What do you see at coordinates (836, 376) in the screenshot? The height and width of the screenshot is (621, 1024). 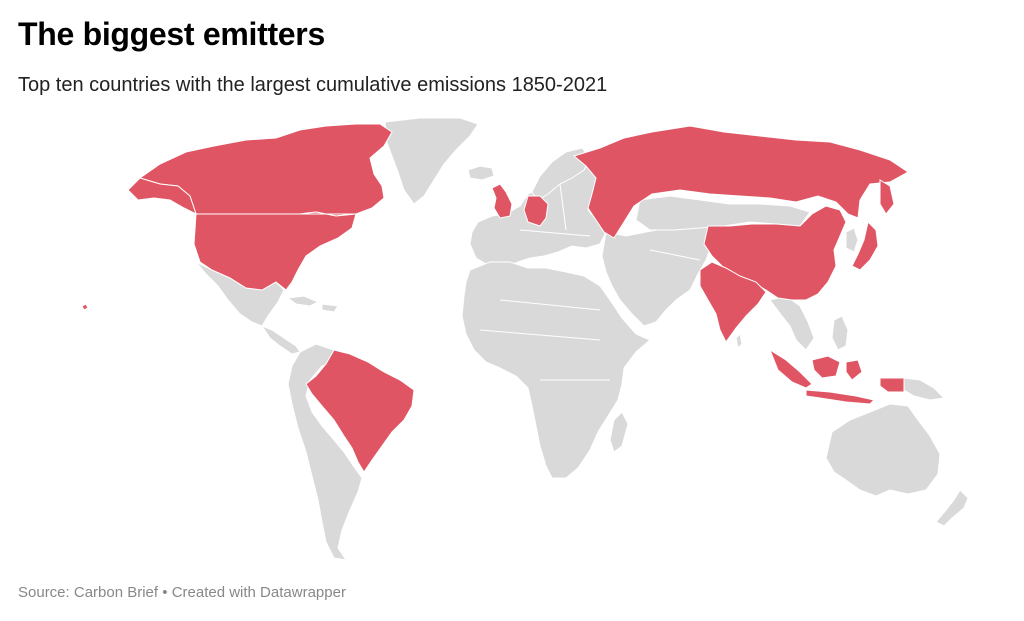 I see `country-indonesia` at bounding box center [836, 376].